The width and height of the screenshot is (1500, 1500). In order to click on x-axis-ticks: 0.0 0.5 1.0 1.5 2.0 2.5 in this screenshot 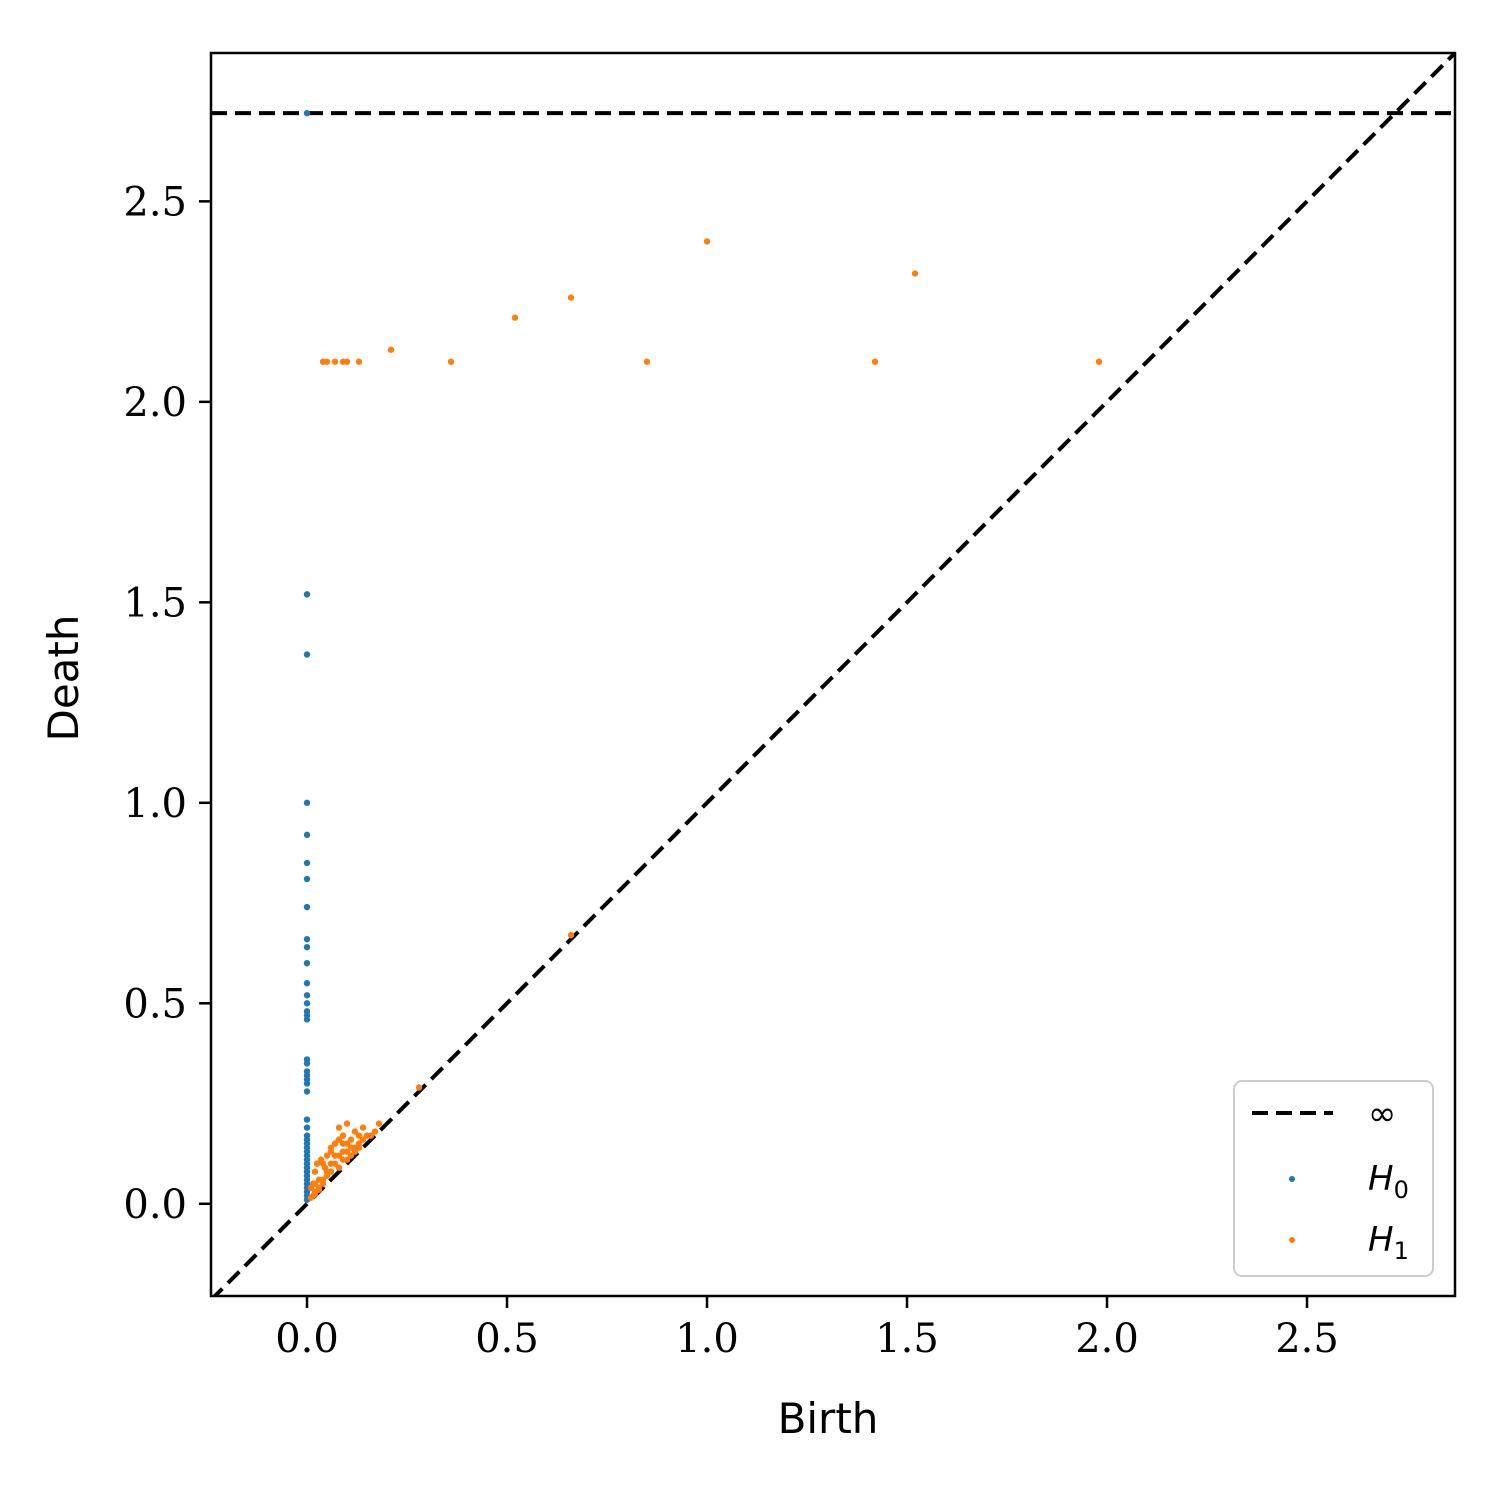, I will do `click(807, 1329)`.